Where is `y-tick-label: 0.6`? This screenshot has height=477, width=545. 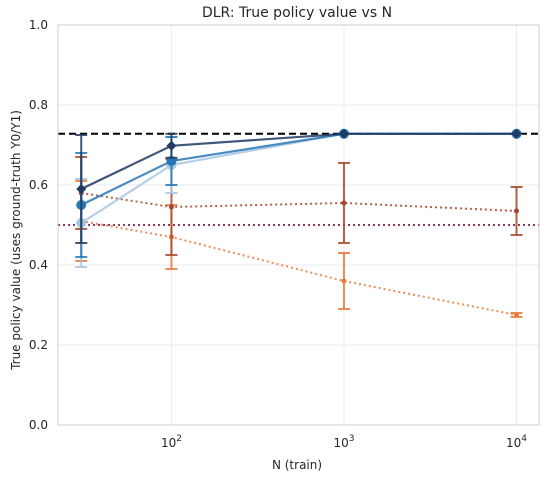
y-tick-label: 0.6 is located at coordinates (38, 185).